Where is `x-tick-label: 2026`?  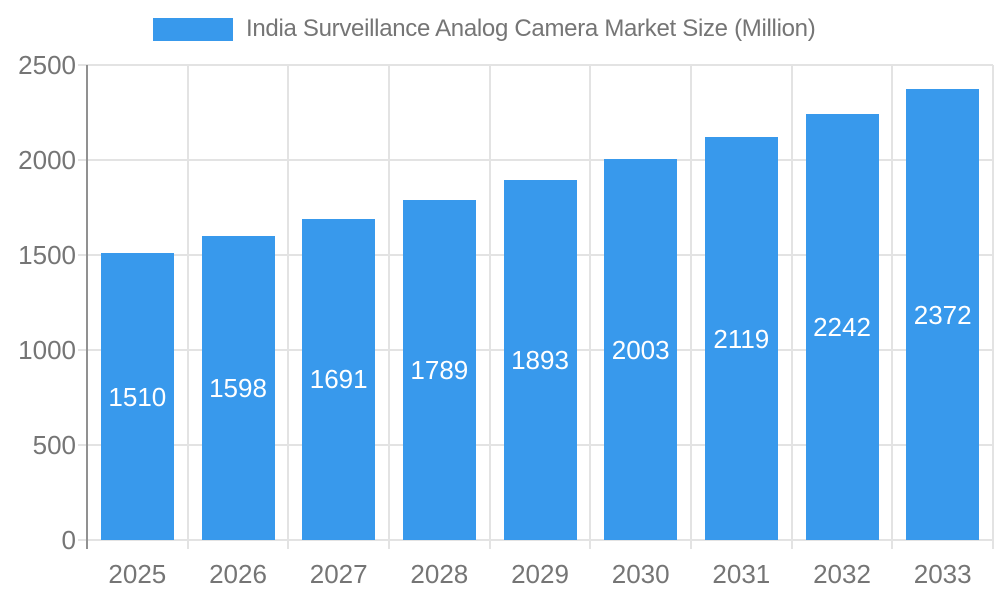
x-tick-label: 2026 is located at coordinates (238, 574).